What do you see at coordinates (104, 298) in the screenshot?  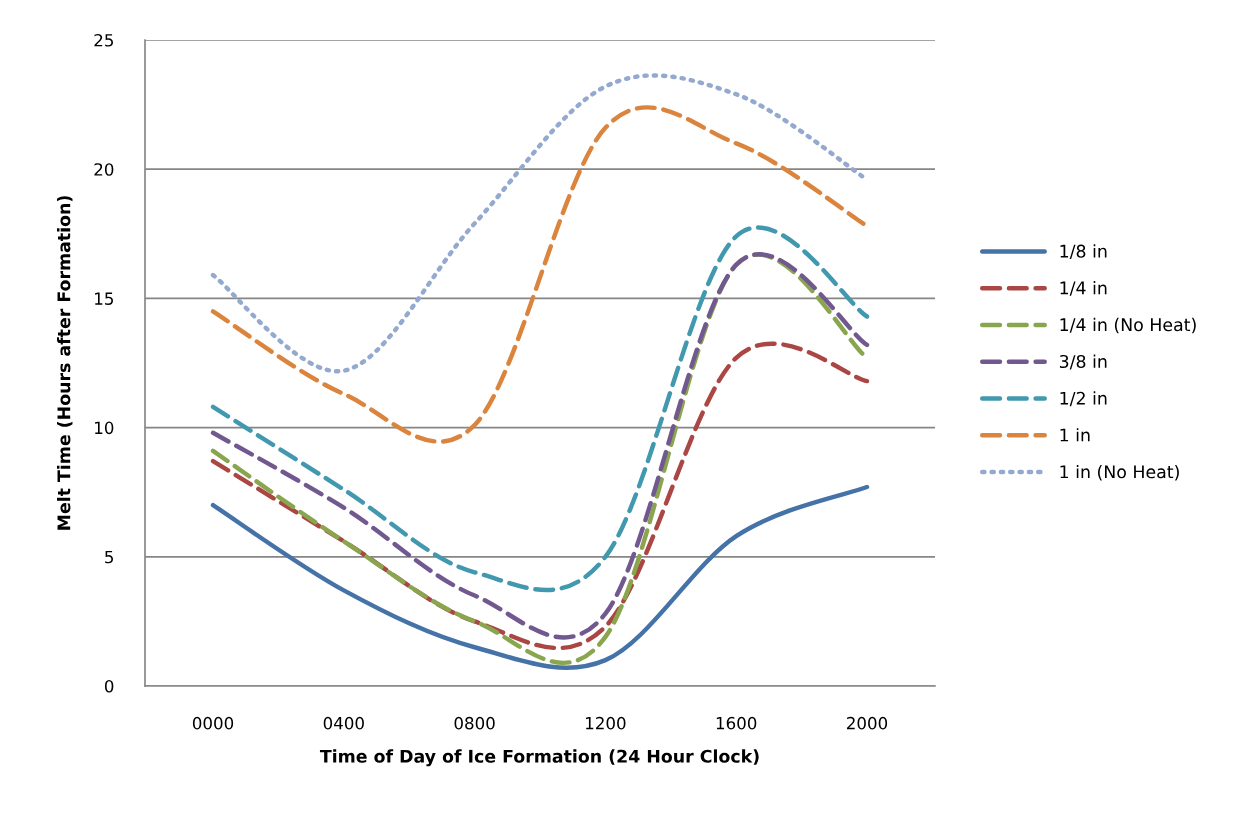 I see `y-tick-label: 15` at bounding box center [104, 298].